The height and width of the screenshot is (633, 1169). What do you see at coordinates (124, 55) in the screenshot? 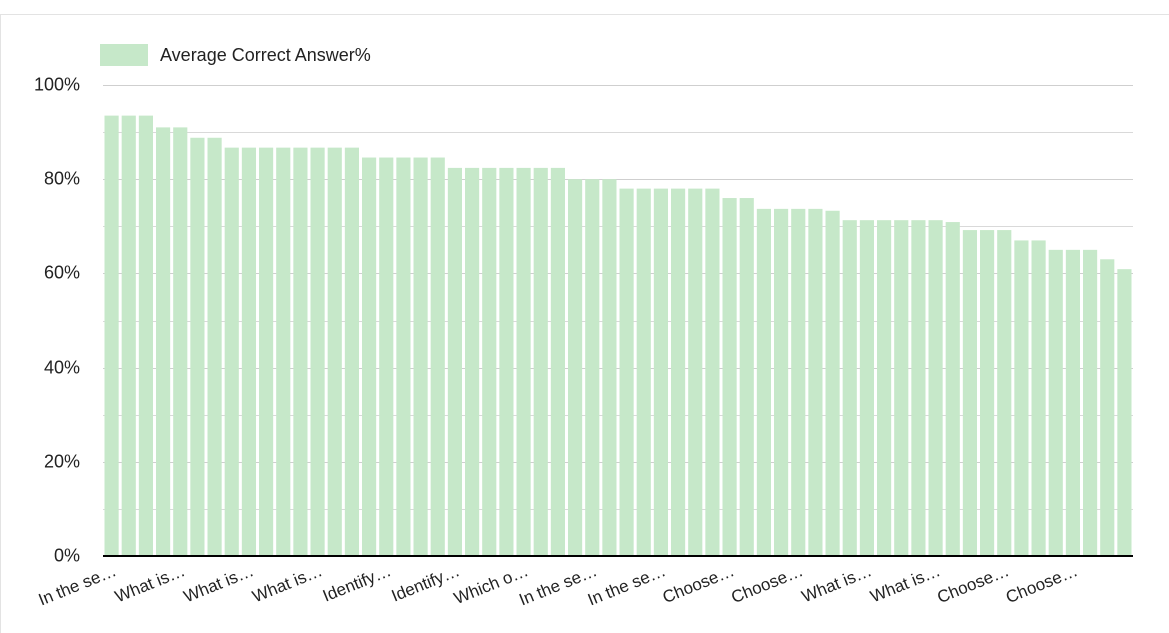
I see `legend-swatch` at bounding box center [124, 55].